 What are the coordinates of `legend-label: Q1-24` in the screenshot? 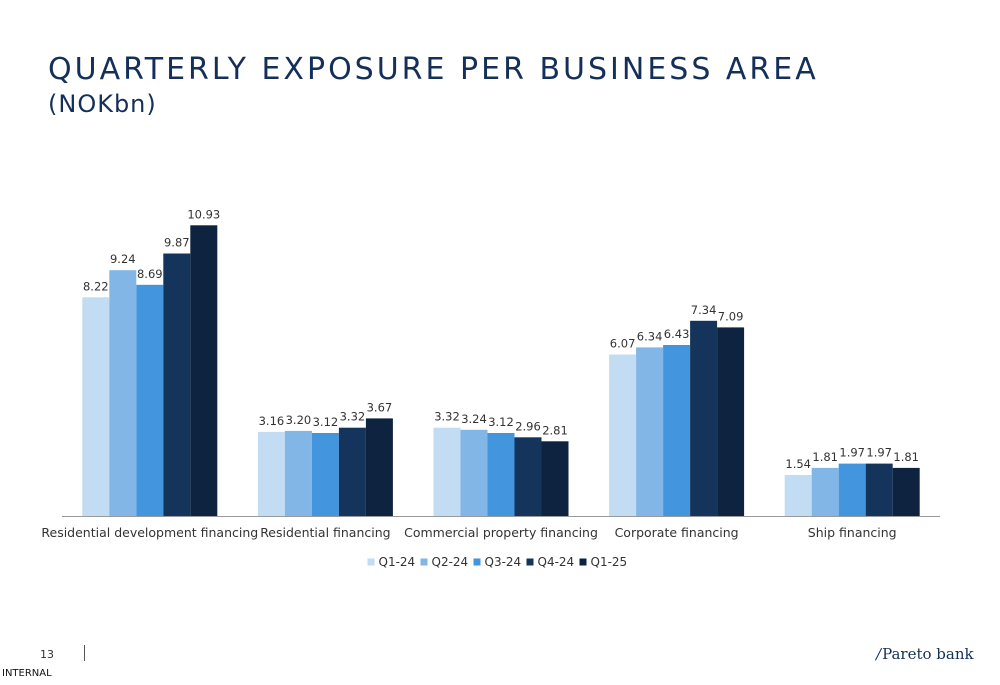 It's located at (397, 562).